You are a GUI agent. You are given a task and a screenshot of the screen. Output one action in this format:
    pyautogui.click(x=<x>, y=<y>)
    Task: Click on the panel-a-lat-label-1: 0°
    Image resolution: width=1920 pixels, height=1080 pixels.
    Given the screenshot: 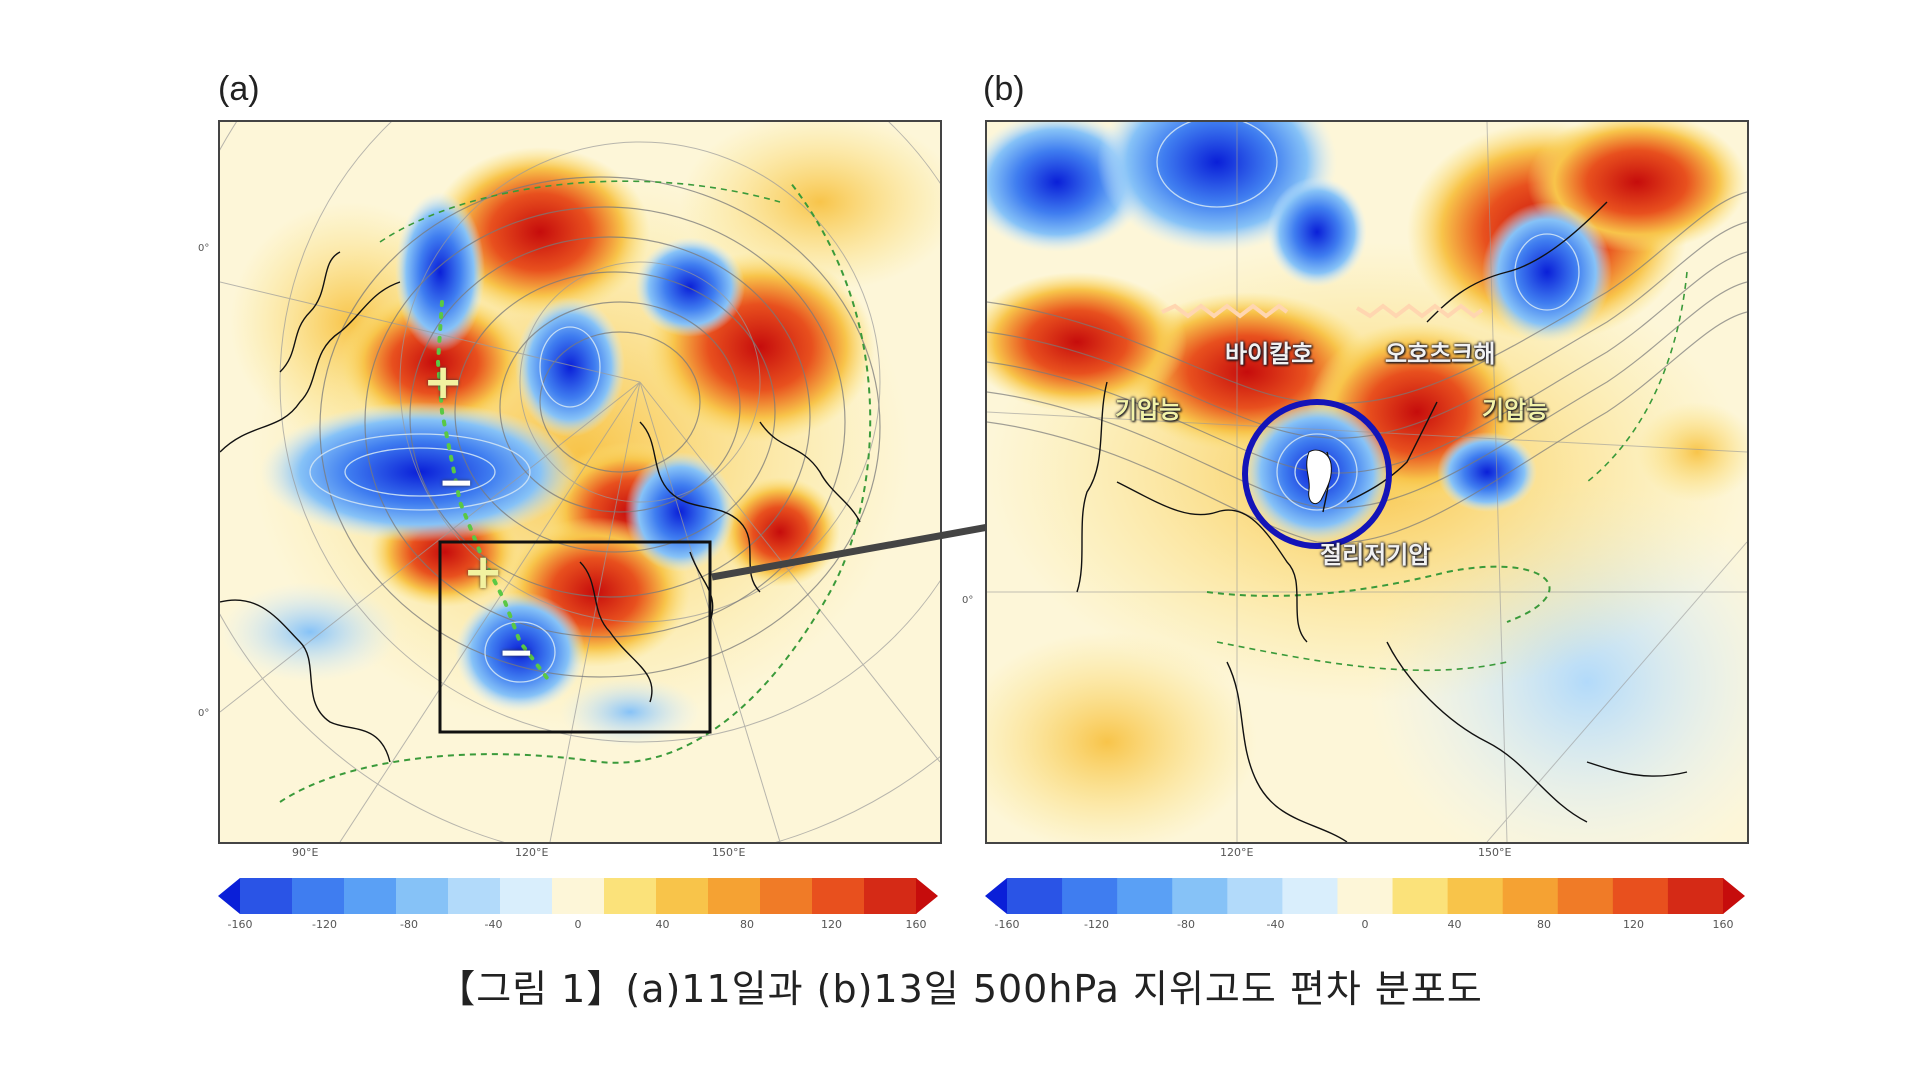 What is the action you would take?
    pyautogui.click(x=204, y=248)
    